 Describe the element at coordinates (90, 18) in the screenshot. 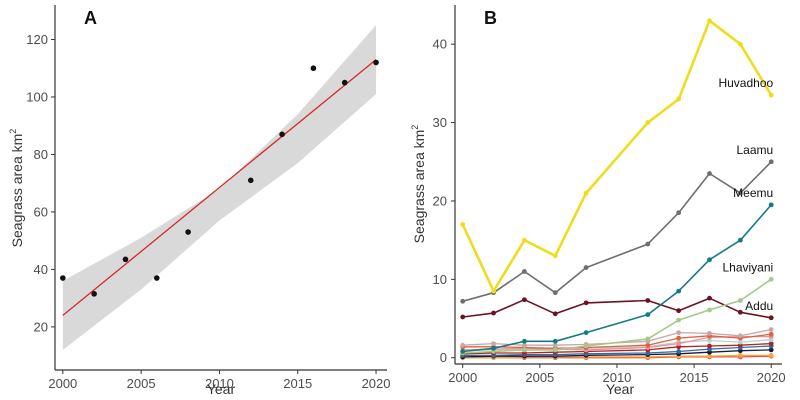

I see `panel-a-label: A` at that location.